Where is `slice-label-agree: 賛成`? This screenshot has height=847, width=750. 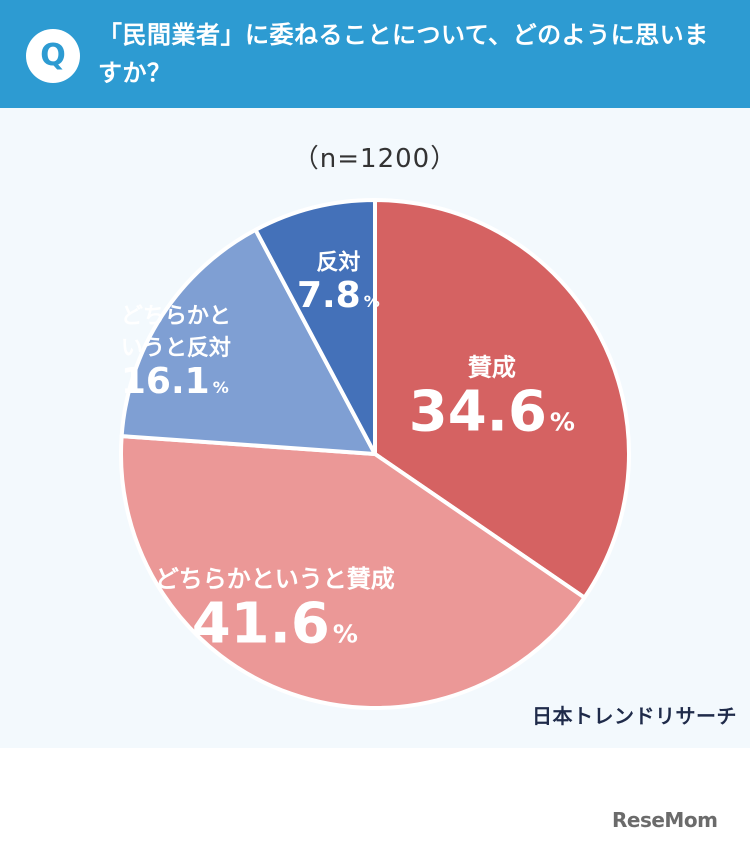
slice-label-agree: 賛成 is located at coordinates (492, 367).